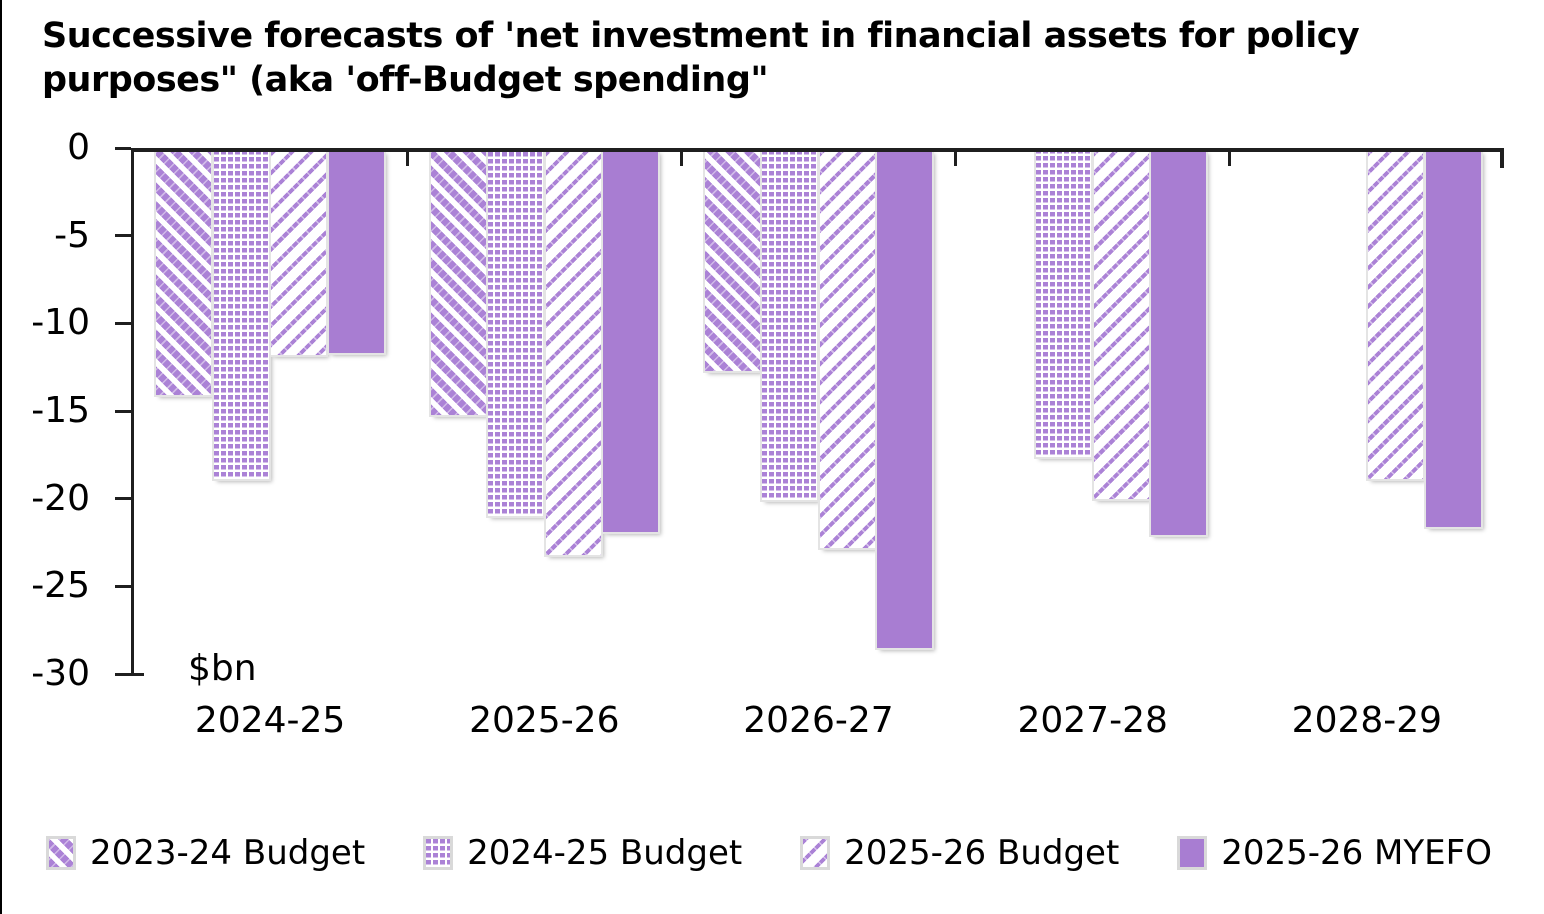 The image size is (1544, 914). I want to click on y-tick-label--25: -25, so click(60, 586).